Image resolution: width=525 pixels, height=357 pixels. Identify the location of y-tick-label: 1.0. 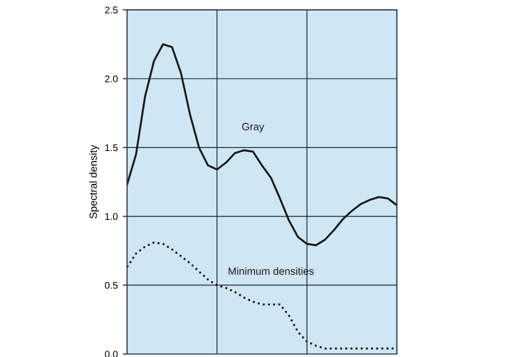
(111, 216).